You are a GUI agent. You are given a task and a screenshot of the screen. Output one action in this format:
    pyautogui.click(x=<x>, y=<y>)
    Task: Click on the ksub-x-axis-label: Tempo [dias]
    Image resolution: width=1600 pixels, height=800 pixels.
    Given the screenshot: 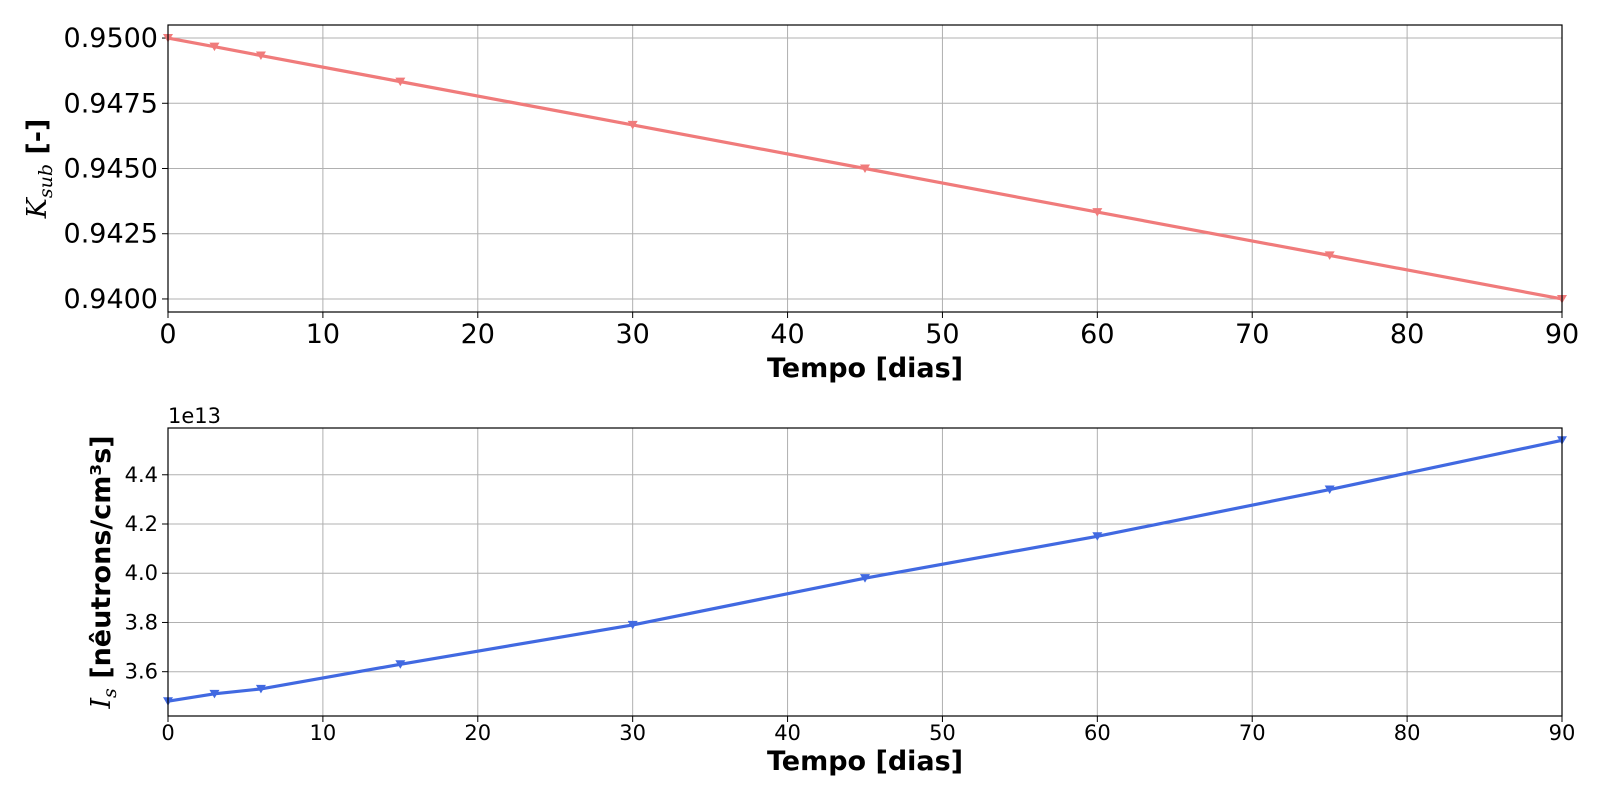 What is the action you would take?
    pyautogui.click(x=865, y=368)
    